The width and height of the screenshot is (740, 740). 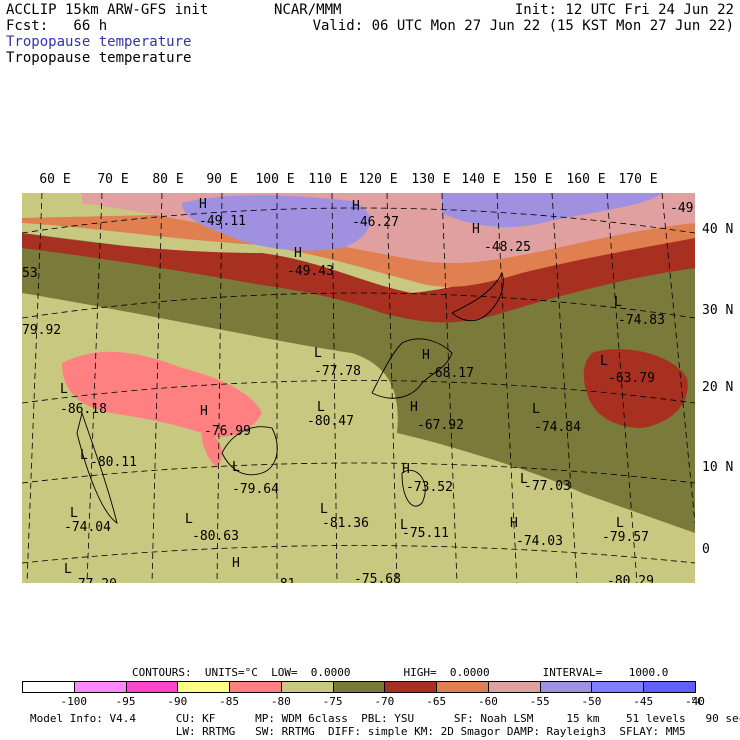 I want to click on value-label: -63.79, so click(x=631, y=378).